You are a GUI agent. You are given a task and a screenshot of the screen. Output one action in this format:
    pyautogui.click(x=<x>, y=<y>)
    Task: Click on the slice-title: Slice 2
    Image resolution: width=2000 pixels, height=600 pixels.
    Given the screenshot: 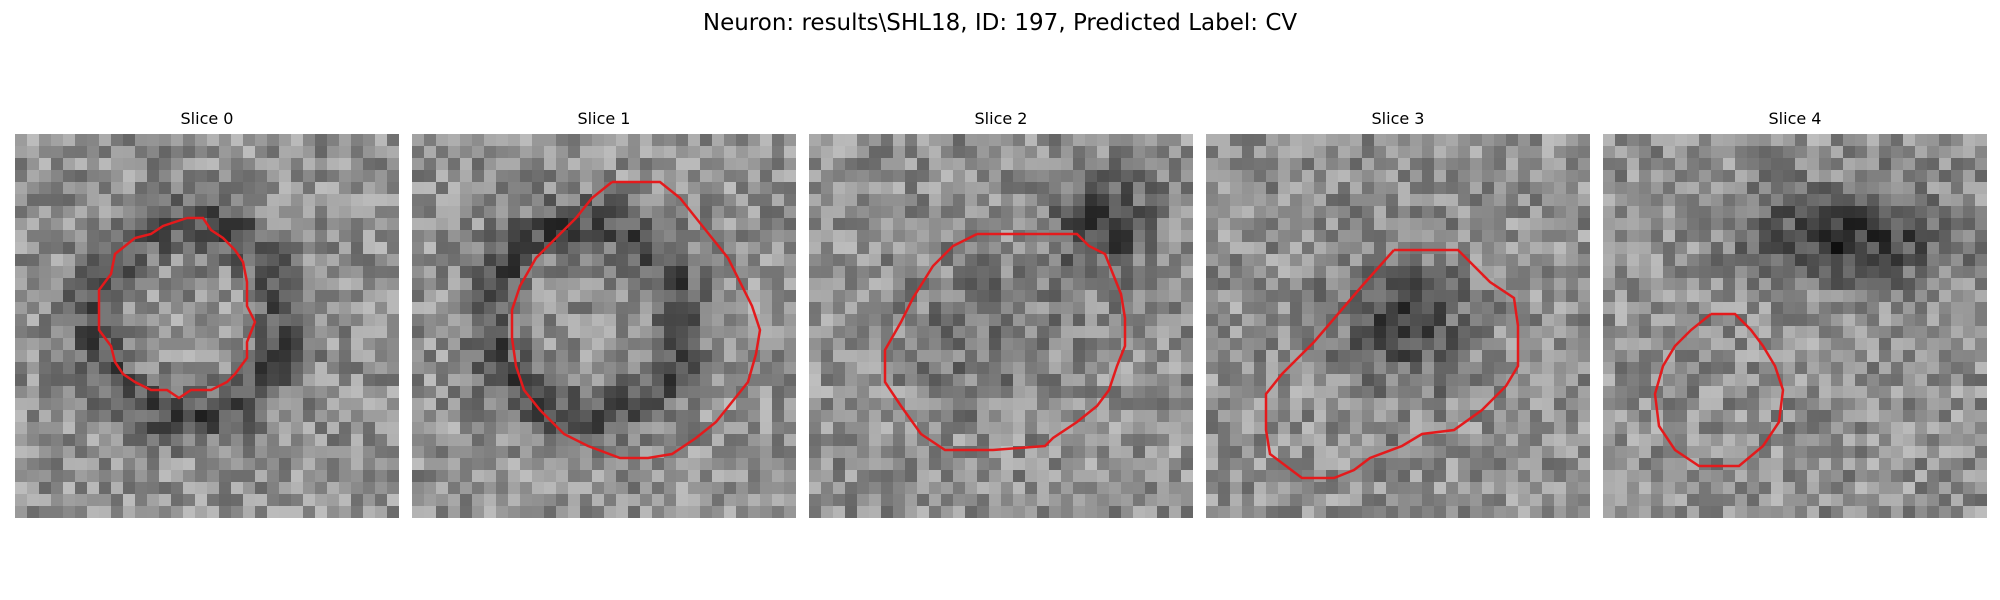 What is the action you would take?
    pyautogui.click(x=1001, y=118)
    